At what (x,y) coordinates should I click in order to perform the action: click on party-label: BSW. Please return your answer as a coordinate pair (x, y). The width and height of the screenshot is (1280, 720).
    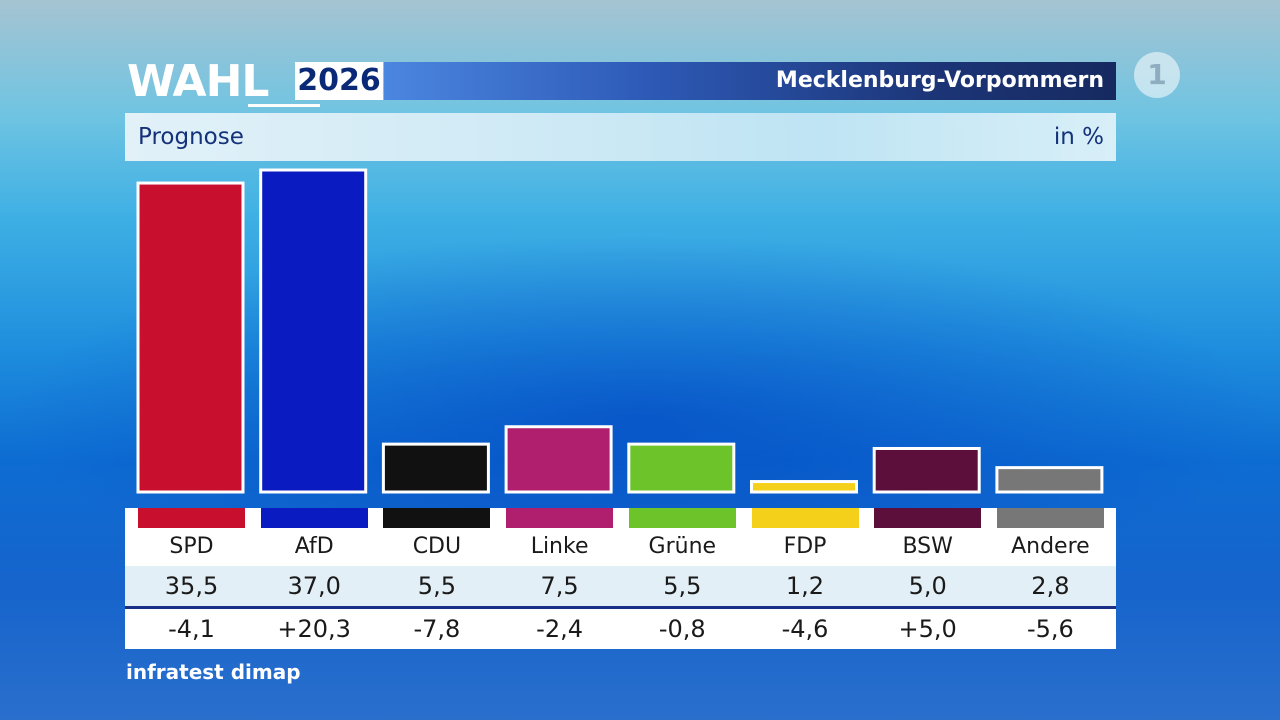
    Looking at the image, I should click on (927, 546).